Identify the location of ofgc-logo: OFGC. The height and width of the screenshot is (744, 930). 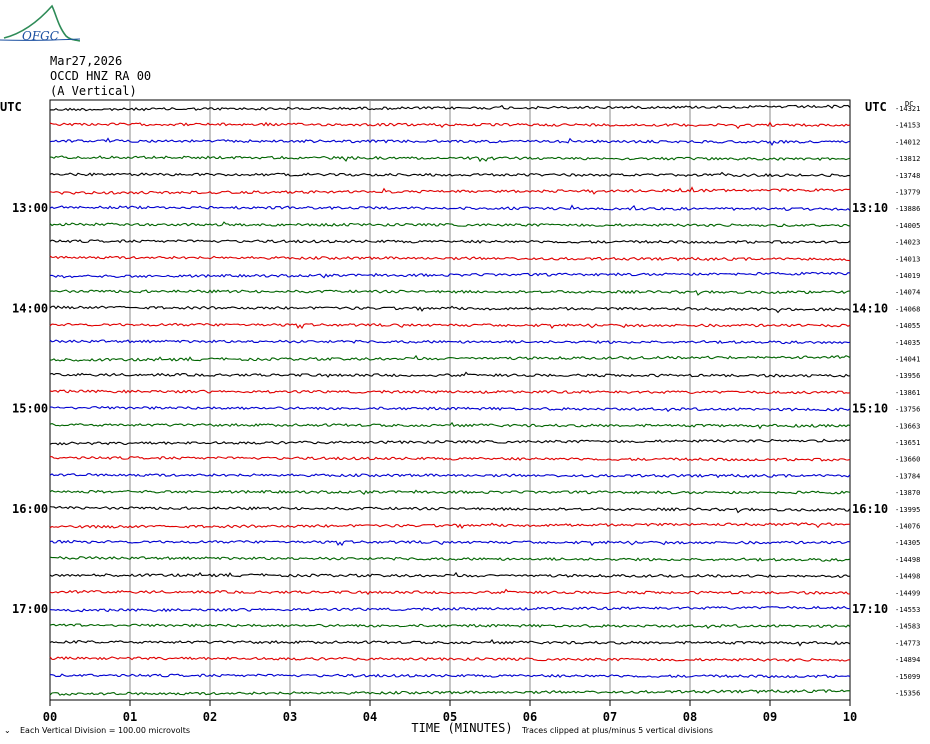
(40, 23).